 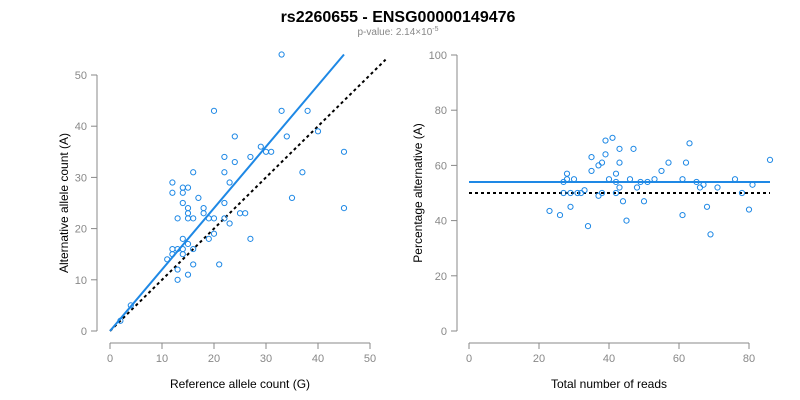 What do you see at coordinates (418, 192) in the screenshot?
I see `y-axis-title: Percentage alternative (A)` at bounding box center [418, 192].